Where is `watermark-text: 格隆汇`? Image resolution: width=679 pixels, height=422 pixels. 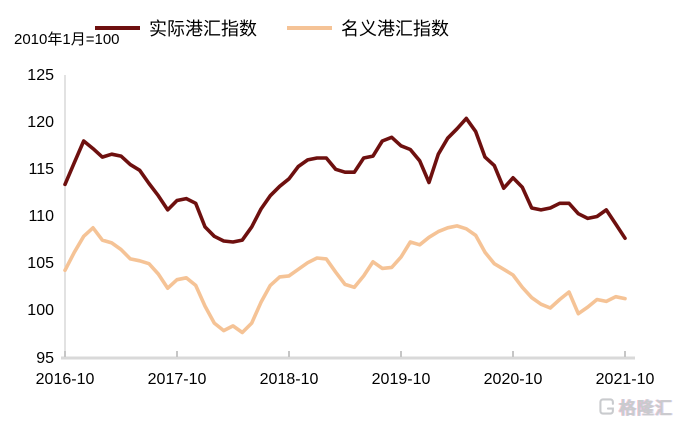
watermark-text: 格隆汇 is located at coordinates (646, 408).